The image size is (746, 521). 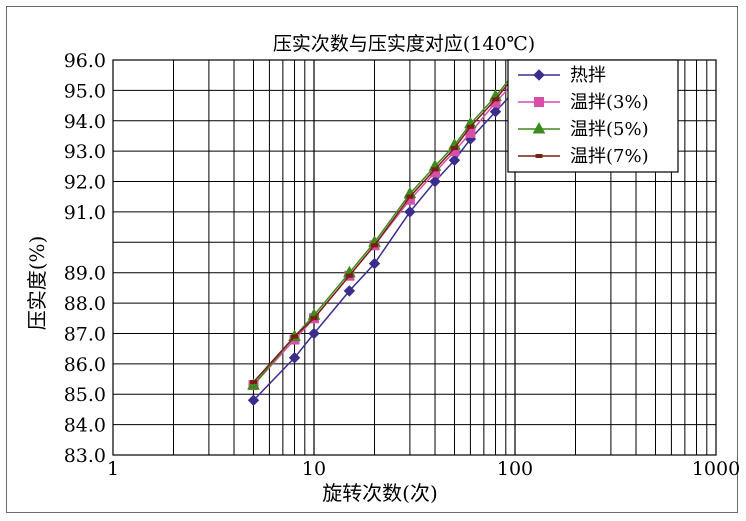 I want to click on x-tick-label: 1000, so click(x=716, y=469).